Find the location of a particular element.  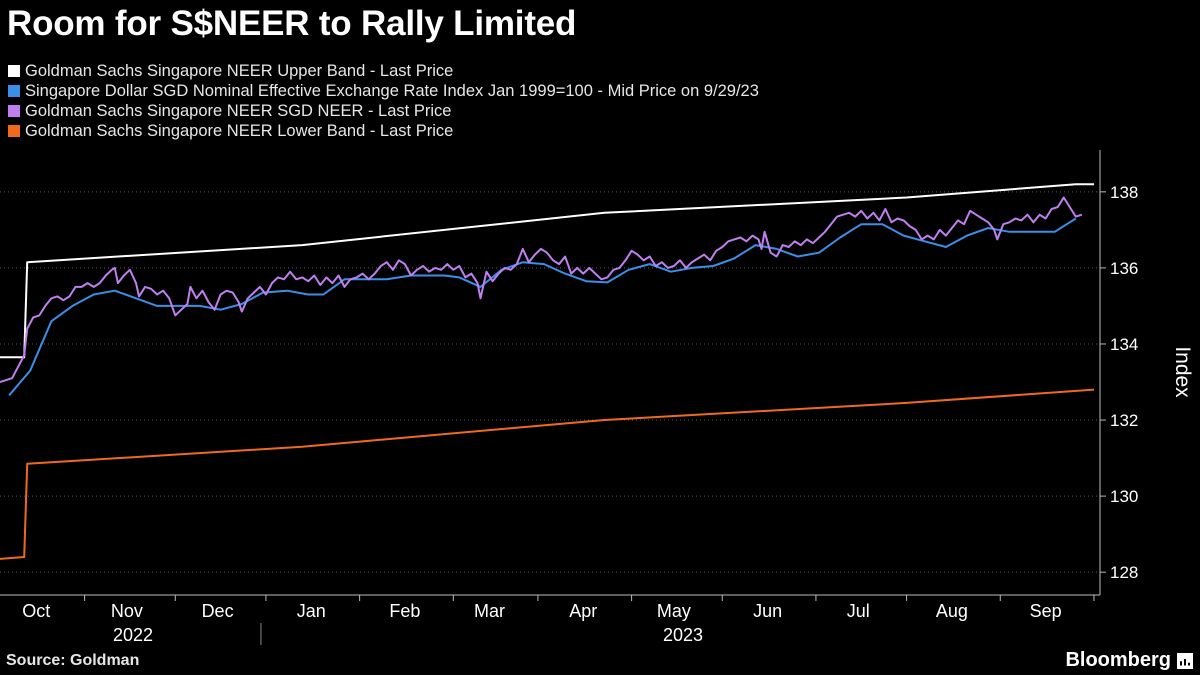

brand-name: Bloomberg is located at coordinates (1118, 660).